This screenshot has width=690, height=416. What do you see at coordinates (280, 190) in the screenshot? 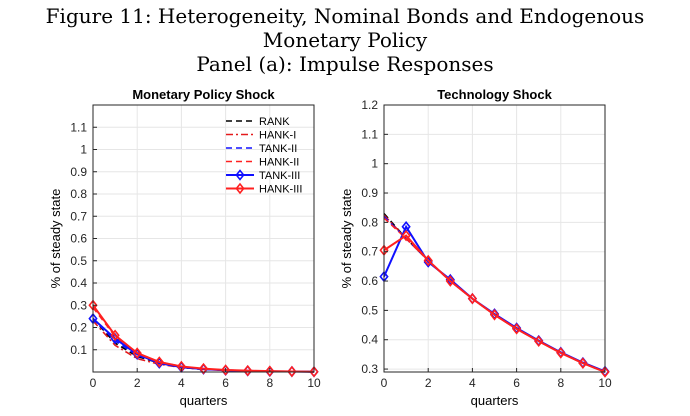
I see `legend-label-hank-iii: HANK-III` at bounding box center [280, 190].